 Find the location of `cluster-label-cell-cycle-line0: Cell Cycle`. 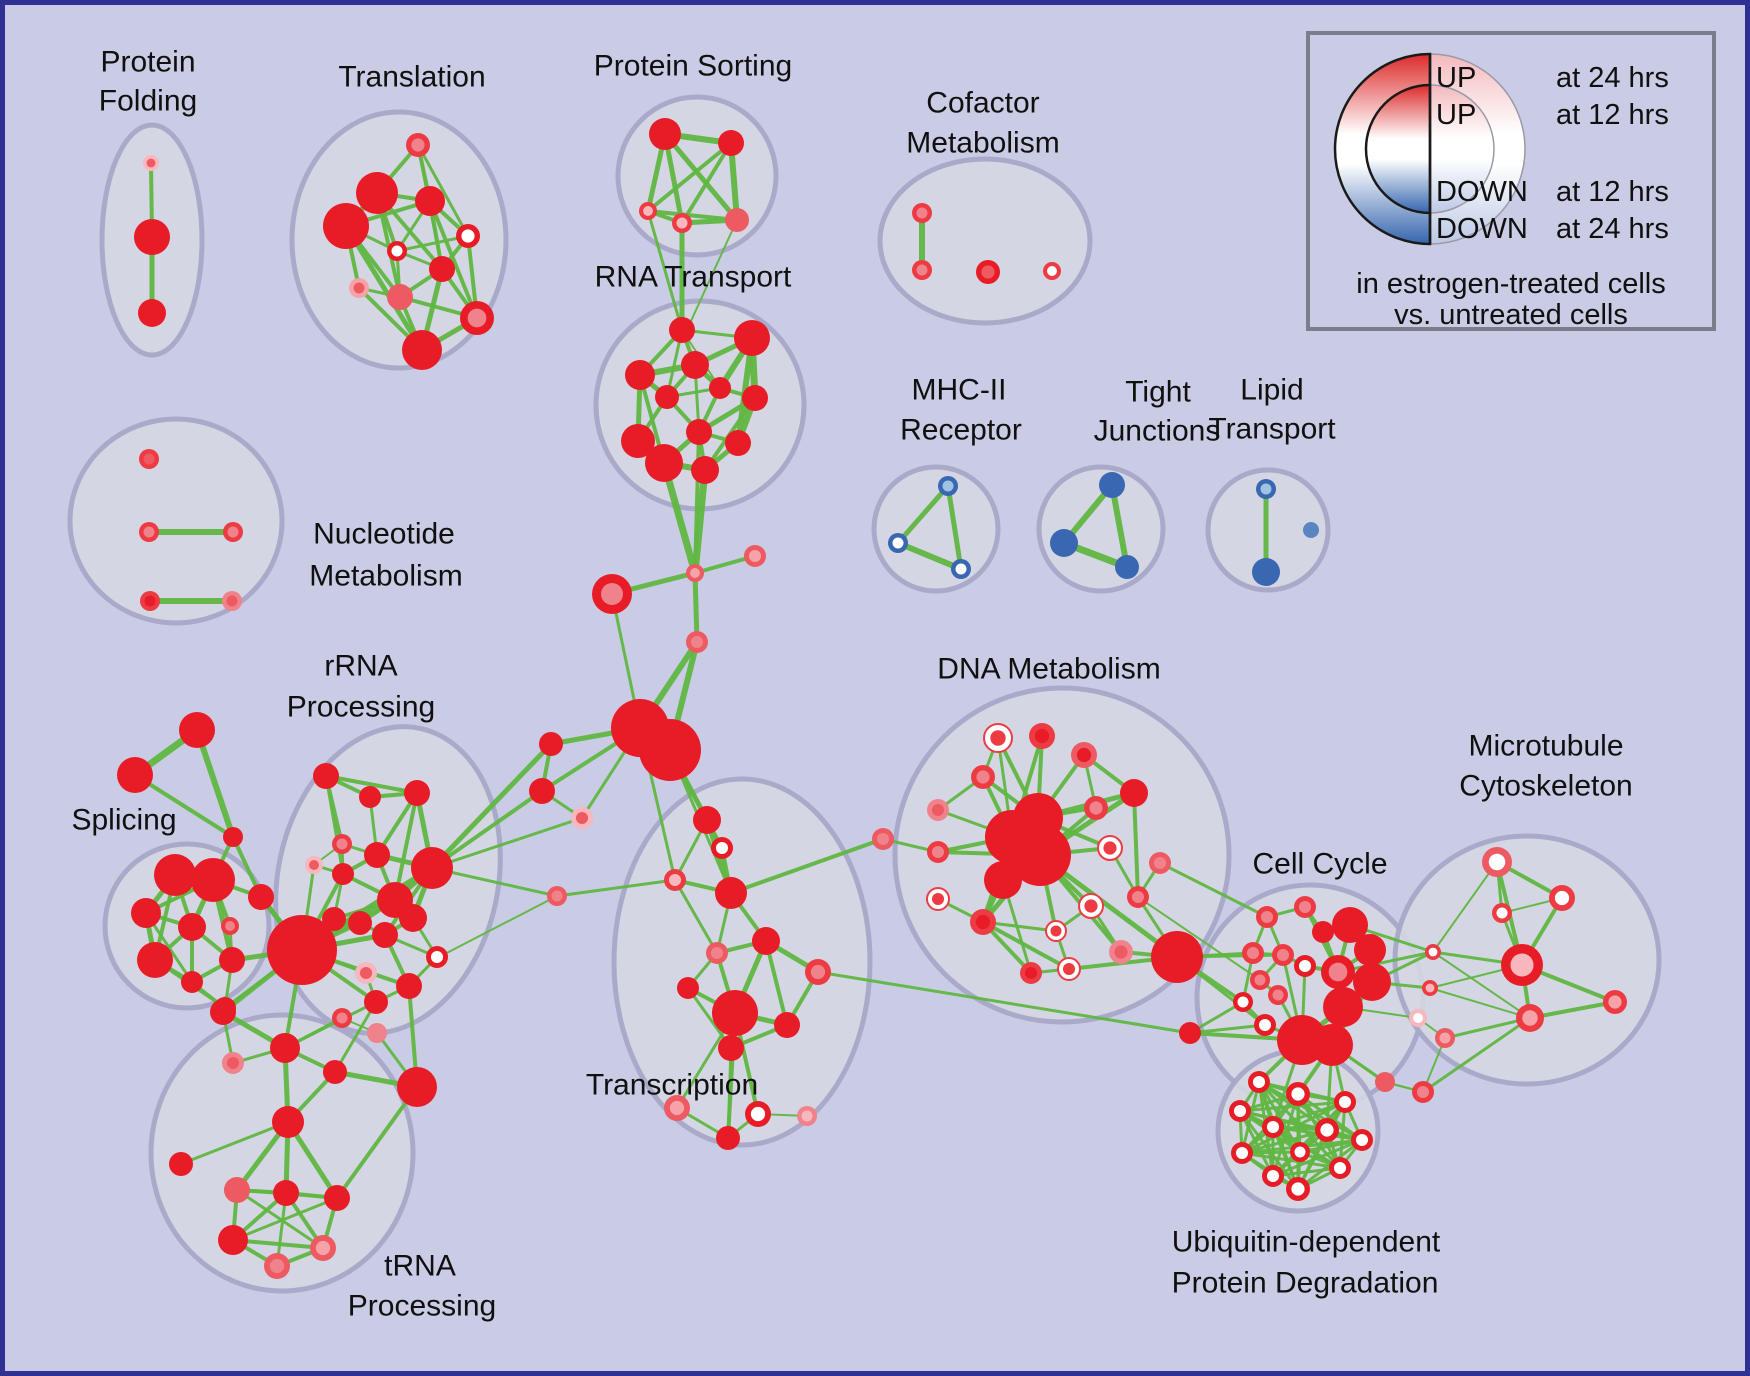

cluster-label-cell-cycle-line0: Cell Cycle is located at coordinates (1319, 864).